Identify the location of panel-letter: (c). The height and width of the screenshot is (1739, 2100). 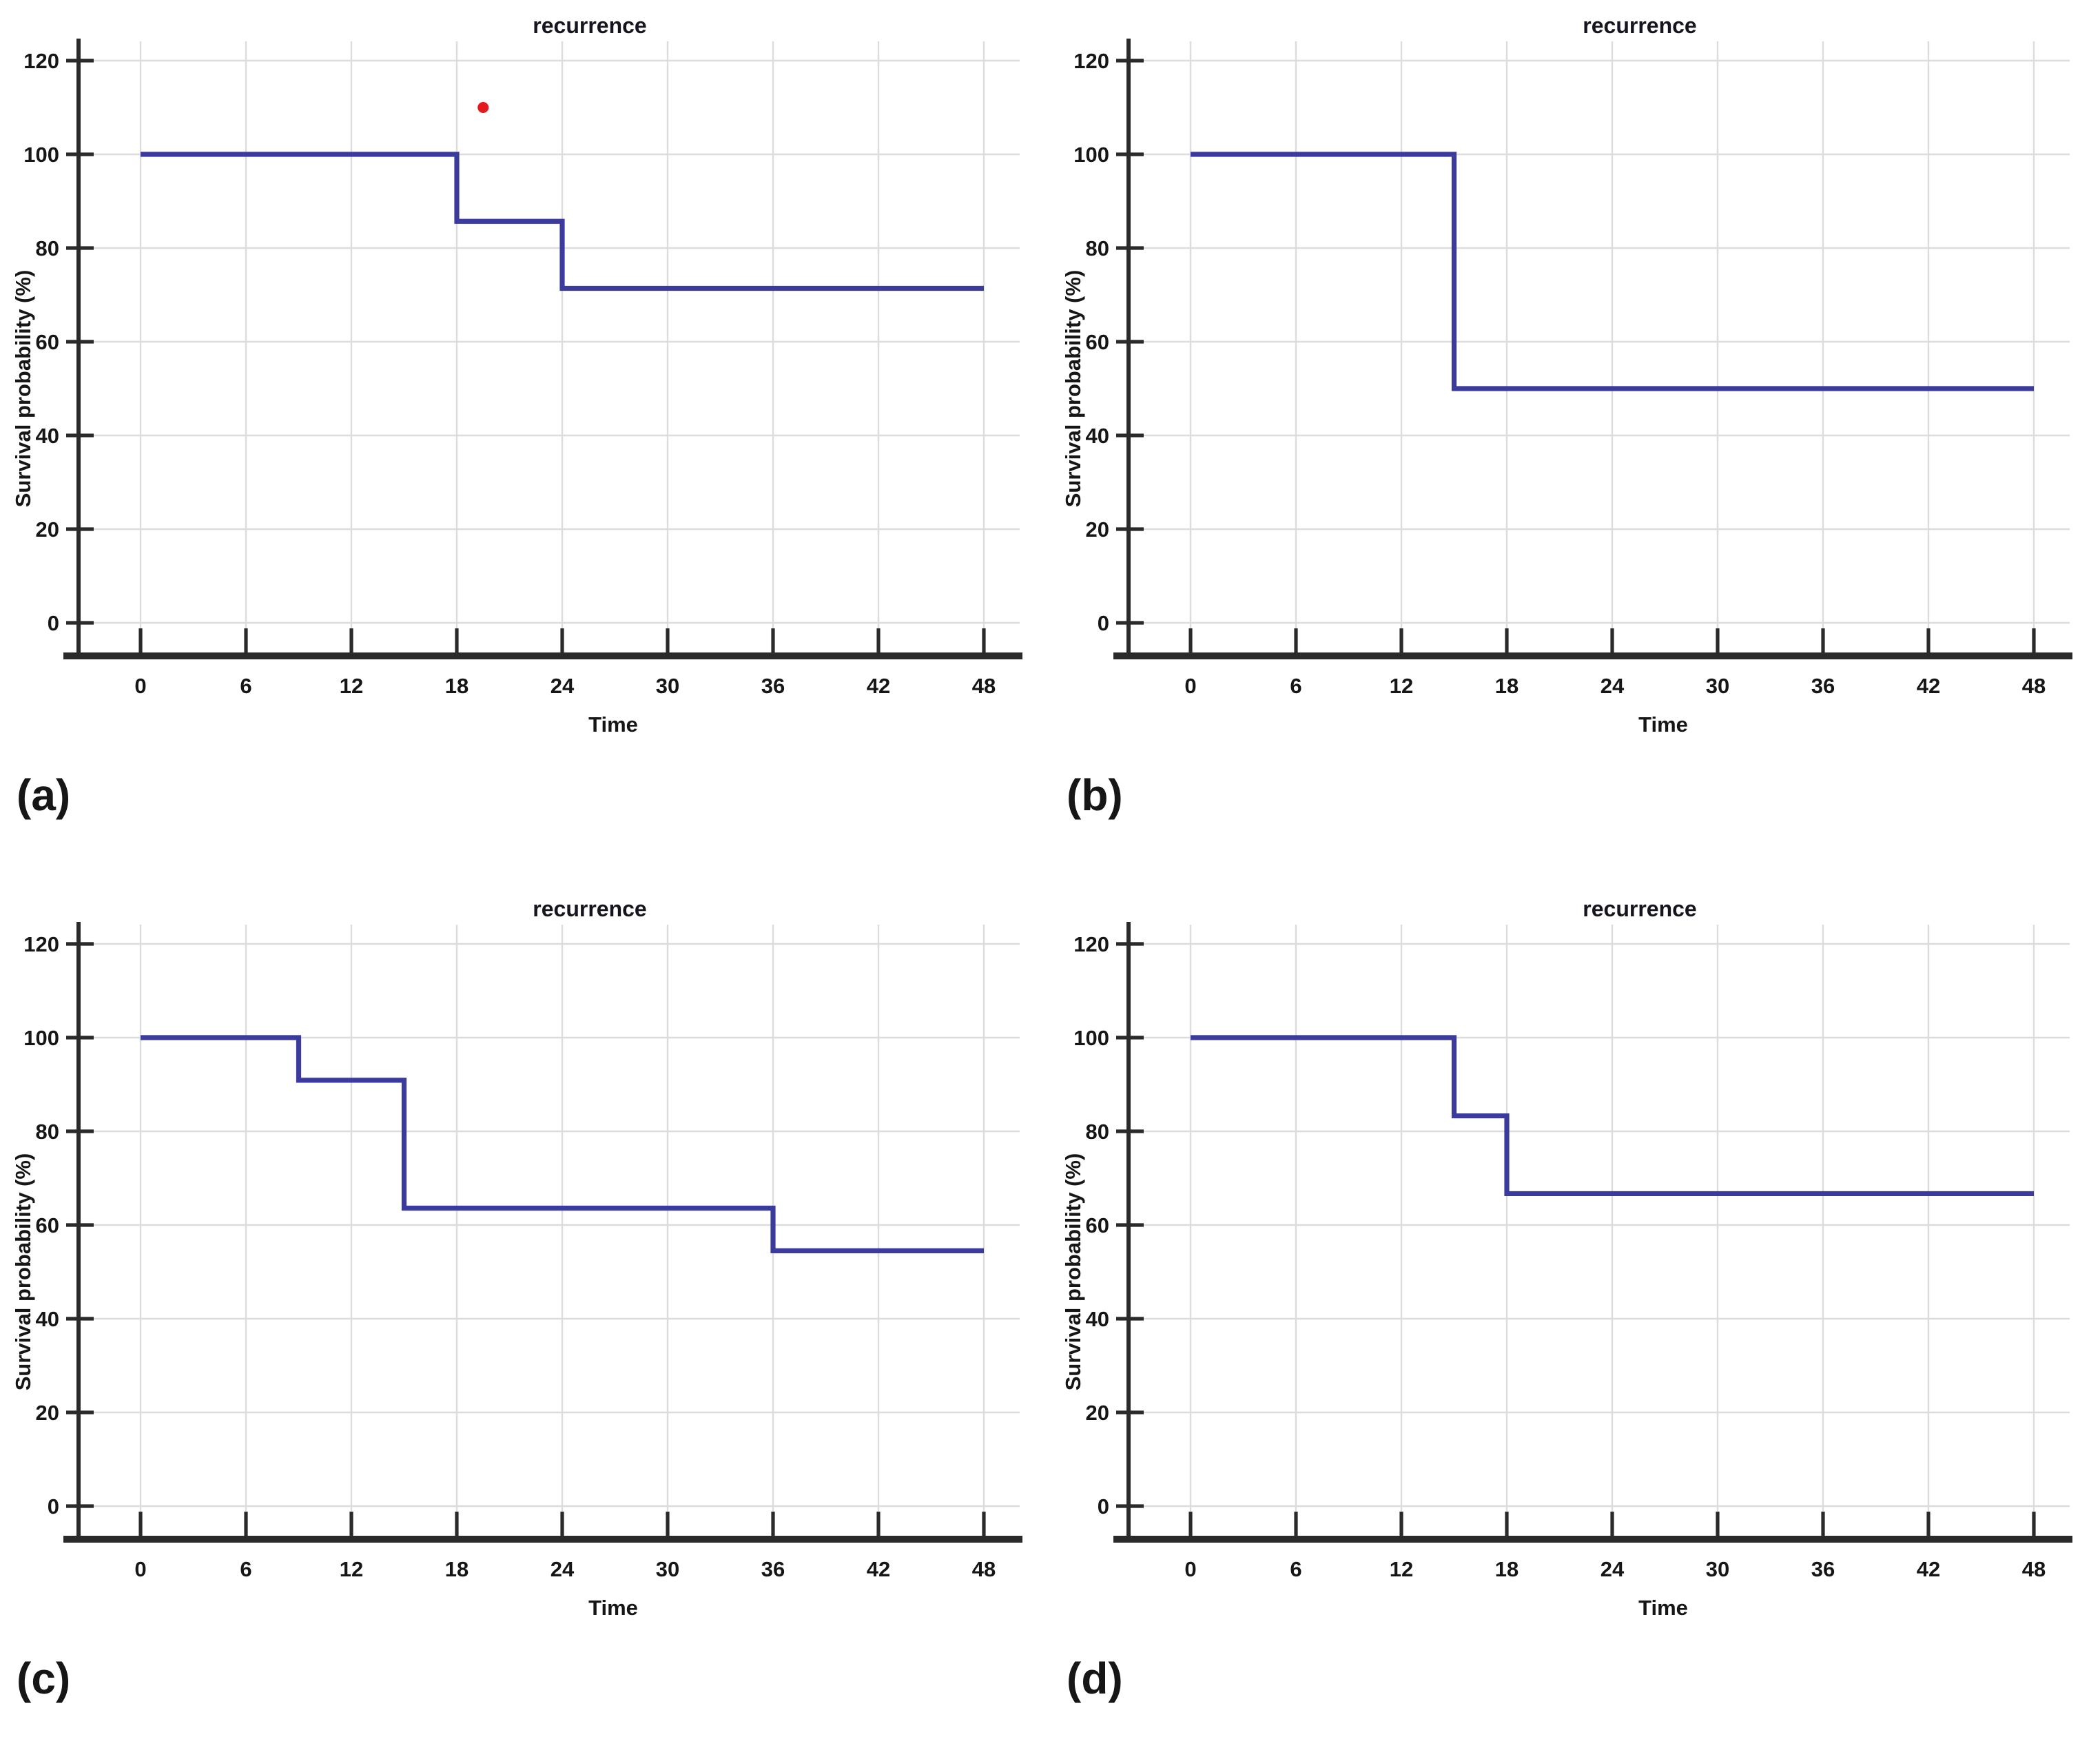
(43, 1678).